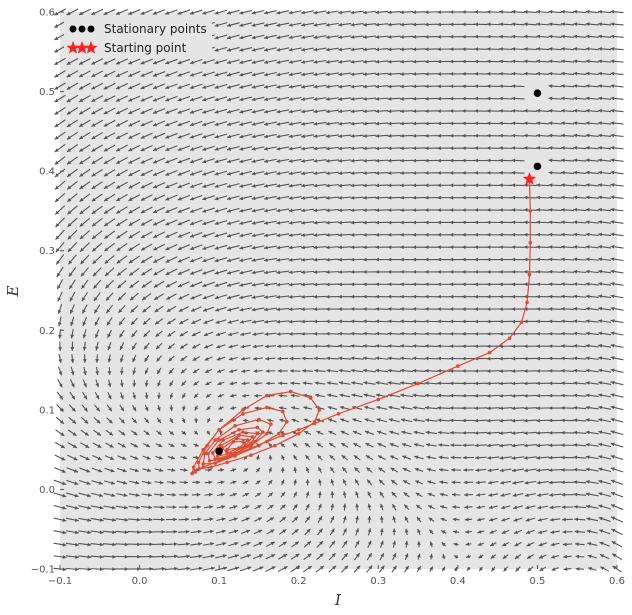 The width and height of the screenshot is (632, 615). What do you see at coordinates (219, 581) in the screenshot?
I see `x-tick-label: 0.1` at bounding box center [219, 581].